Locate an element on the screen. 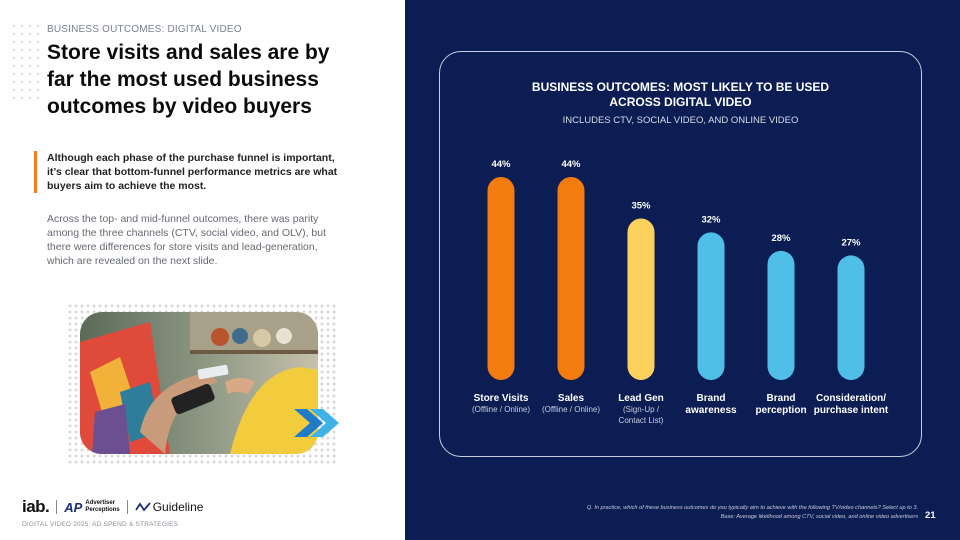 This screenshot has width=960, height=540. guideline-label: Guideline is located at coordinates (178, 507).